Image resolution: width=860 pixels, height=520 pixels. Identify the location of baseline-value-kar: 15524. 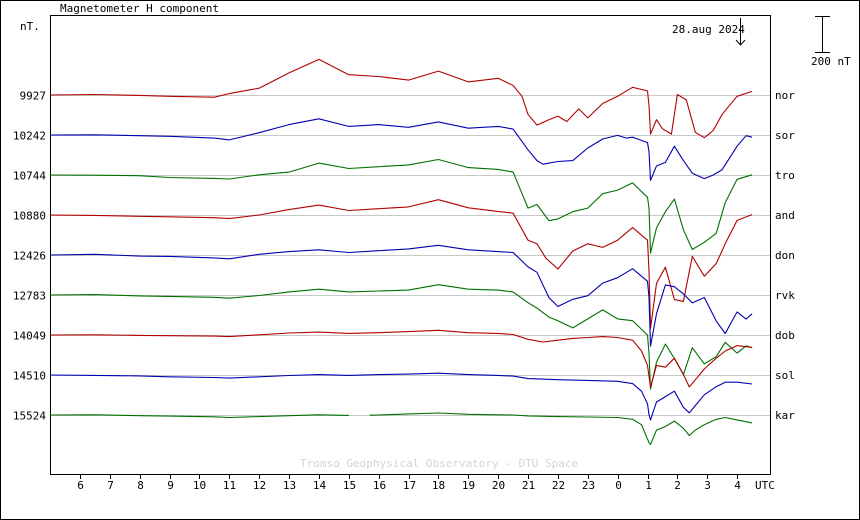
(29, 416).